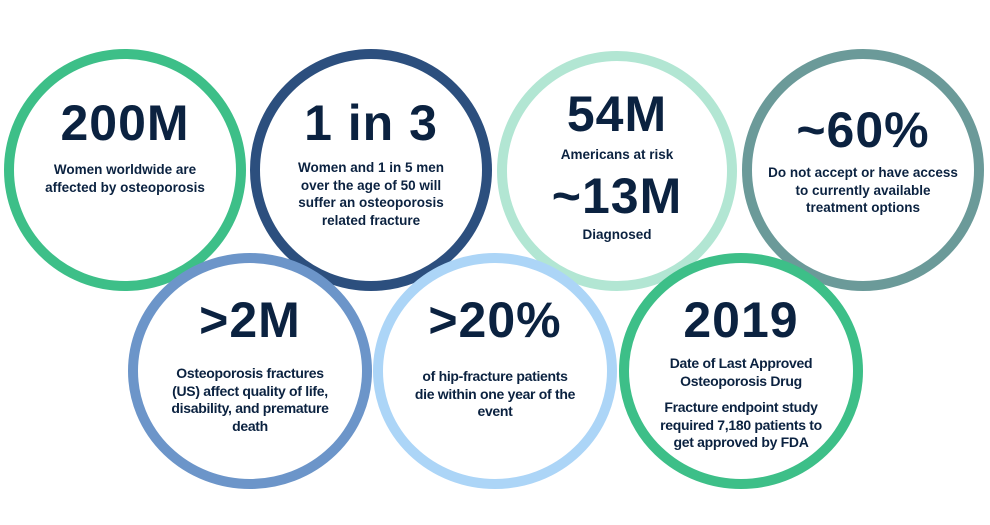  What do you see at coordinates (371, 220) in the screenshot?
I see `text-line: related fracture` at bounding box center [371, 220].